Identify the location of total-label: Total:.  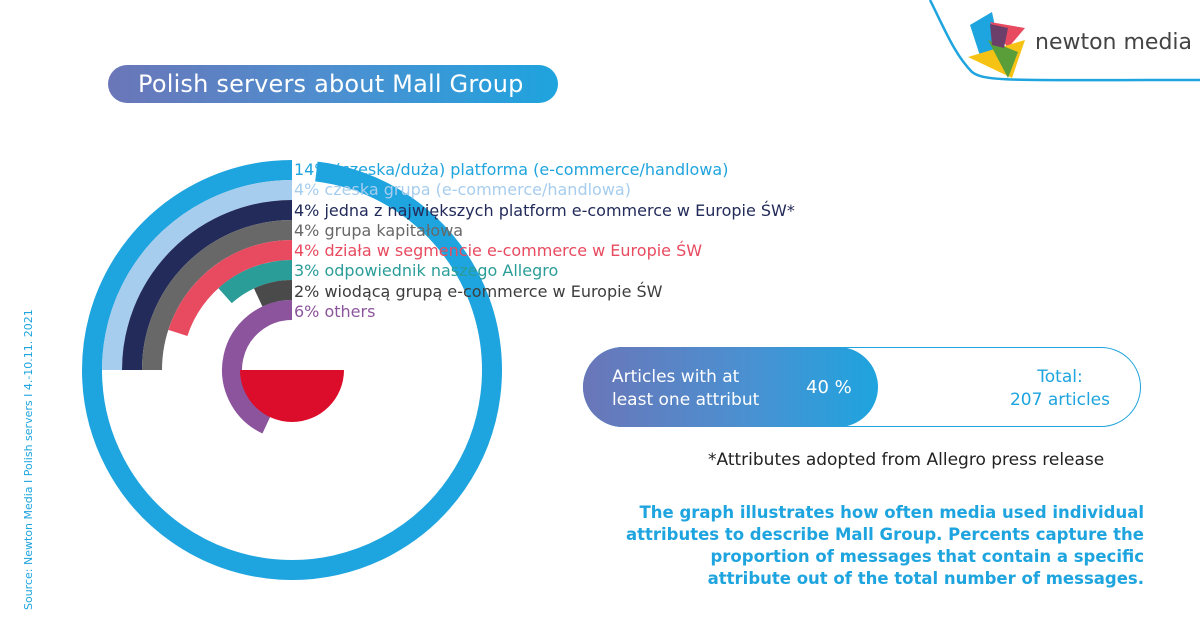
(1060, 377).